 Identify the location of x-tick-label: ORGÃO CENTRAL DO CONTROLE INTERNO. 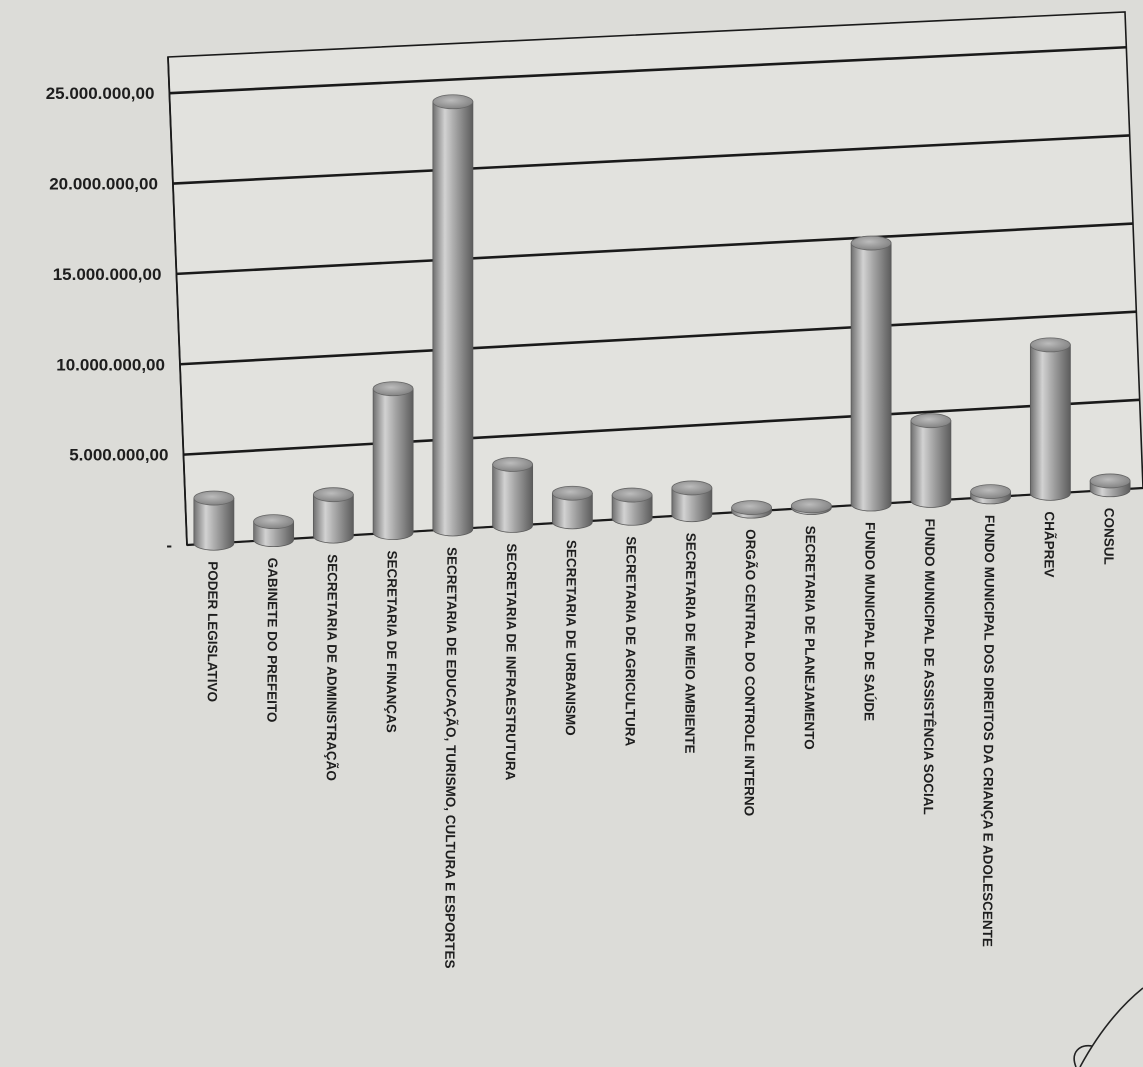
(750, 672).